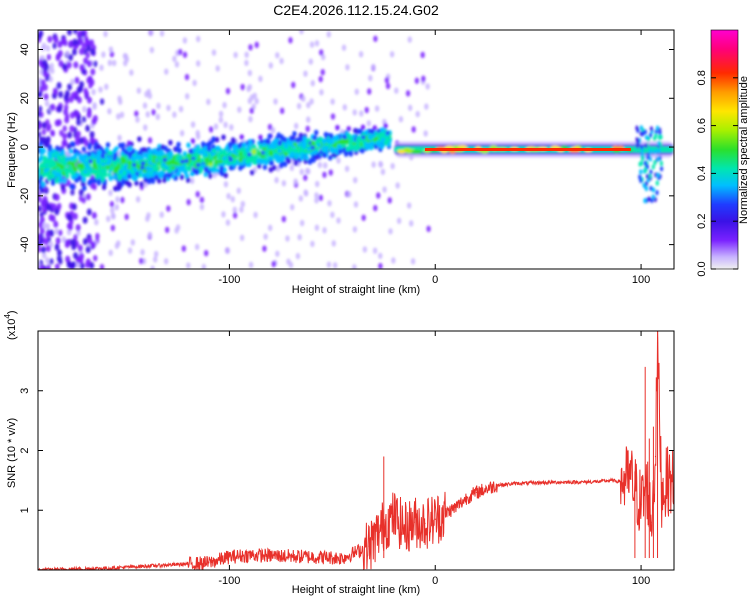 Image resolution: width=750 pixels, height=600 pixels. I want to click on colorbar-tick-label: 0.8, so click(702, 77).